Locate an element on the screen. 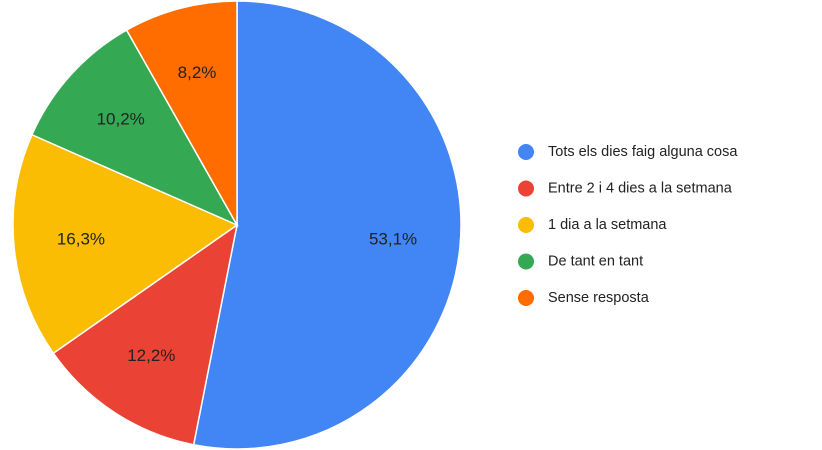  slice-label: 10,2% is located at coordinates (121, 118).